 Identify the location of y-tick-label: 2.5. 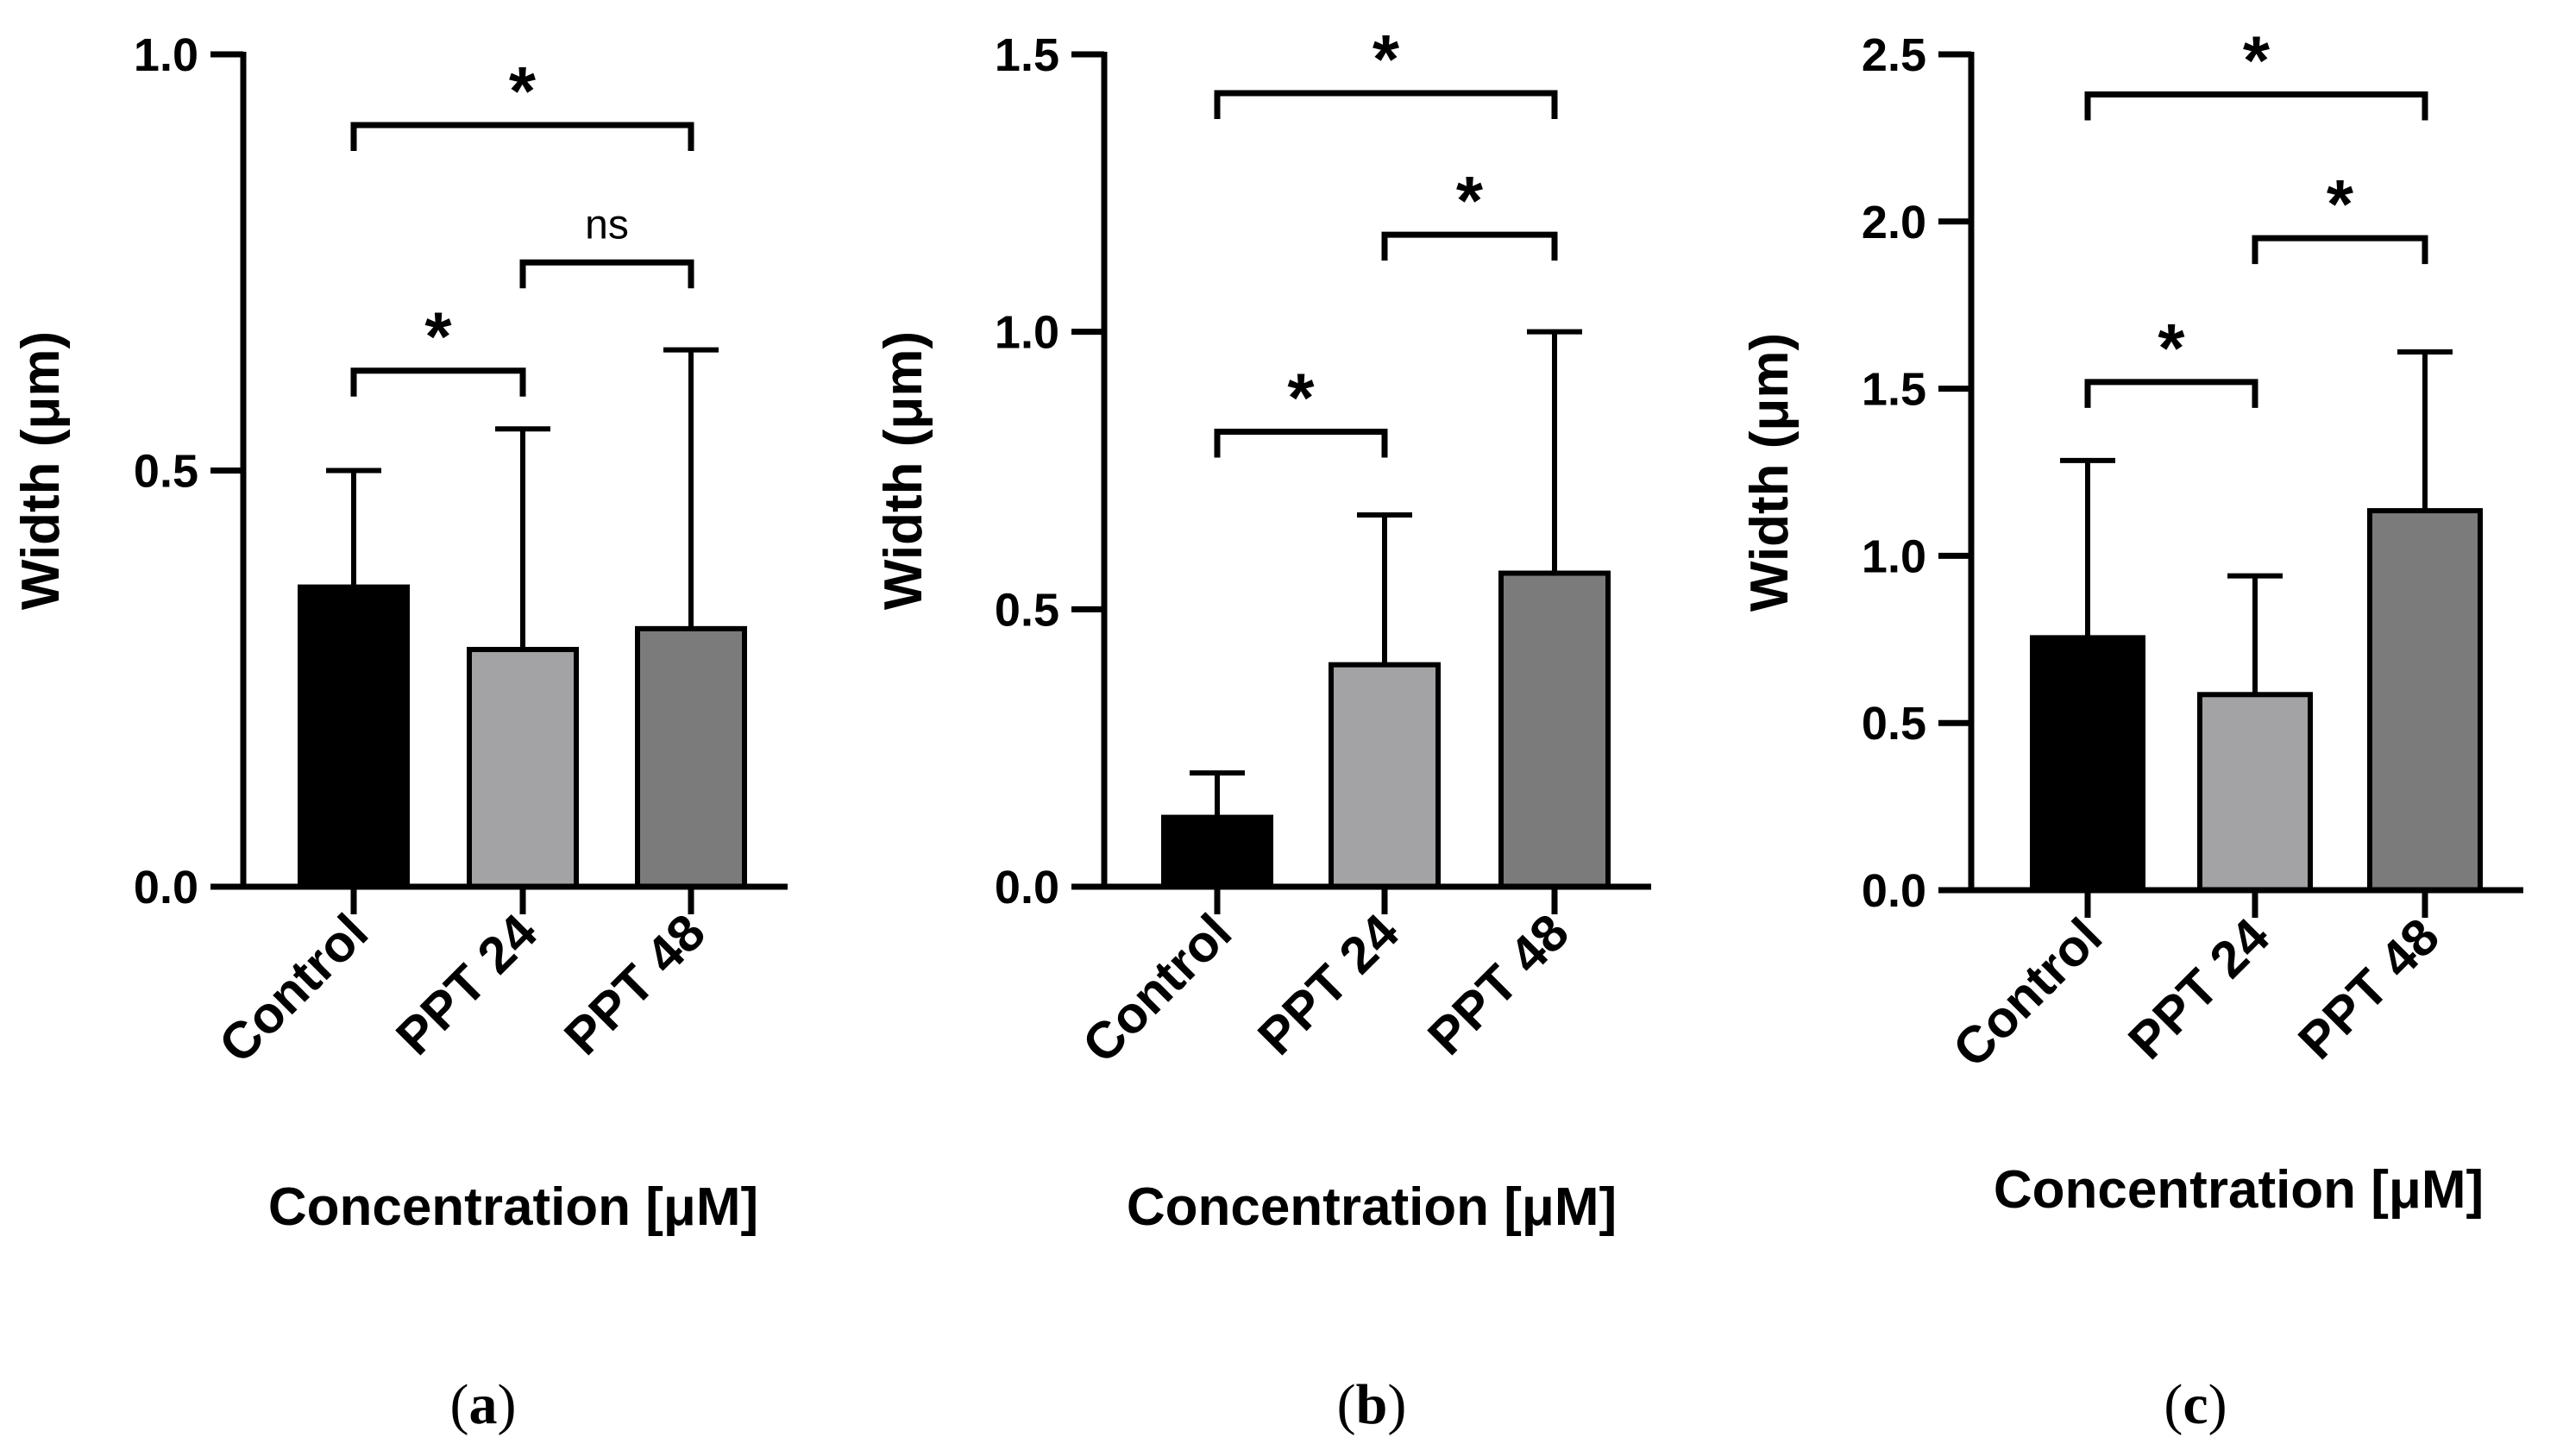
(1894, 55).